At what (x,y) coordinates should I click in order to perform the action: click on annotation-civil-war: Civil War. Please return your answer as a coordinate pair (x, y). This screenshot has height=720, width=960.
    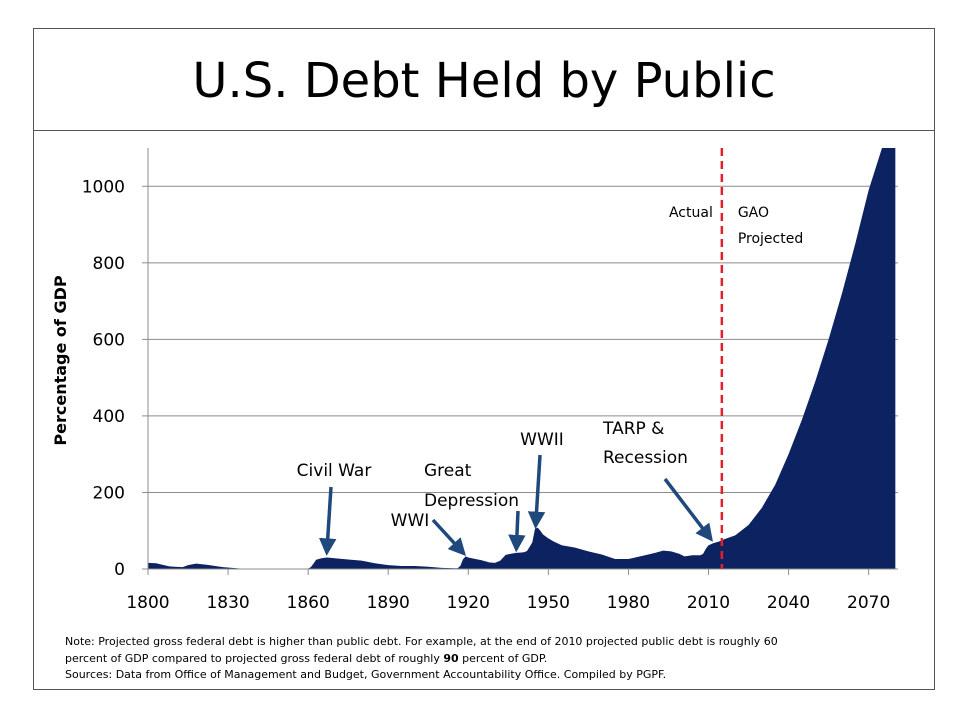
    Looking at the image, I should click on (334, 471).